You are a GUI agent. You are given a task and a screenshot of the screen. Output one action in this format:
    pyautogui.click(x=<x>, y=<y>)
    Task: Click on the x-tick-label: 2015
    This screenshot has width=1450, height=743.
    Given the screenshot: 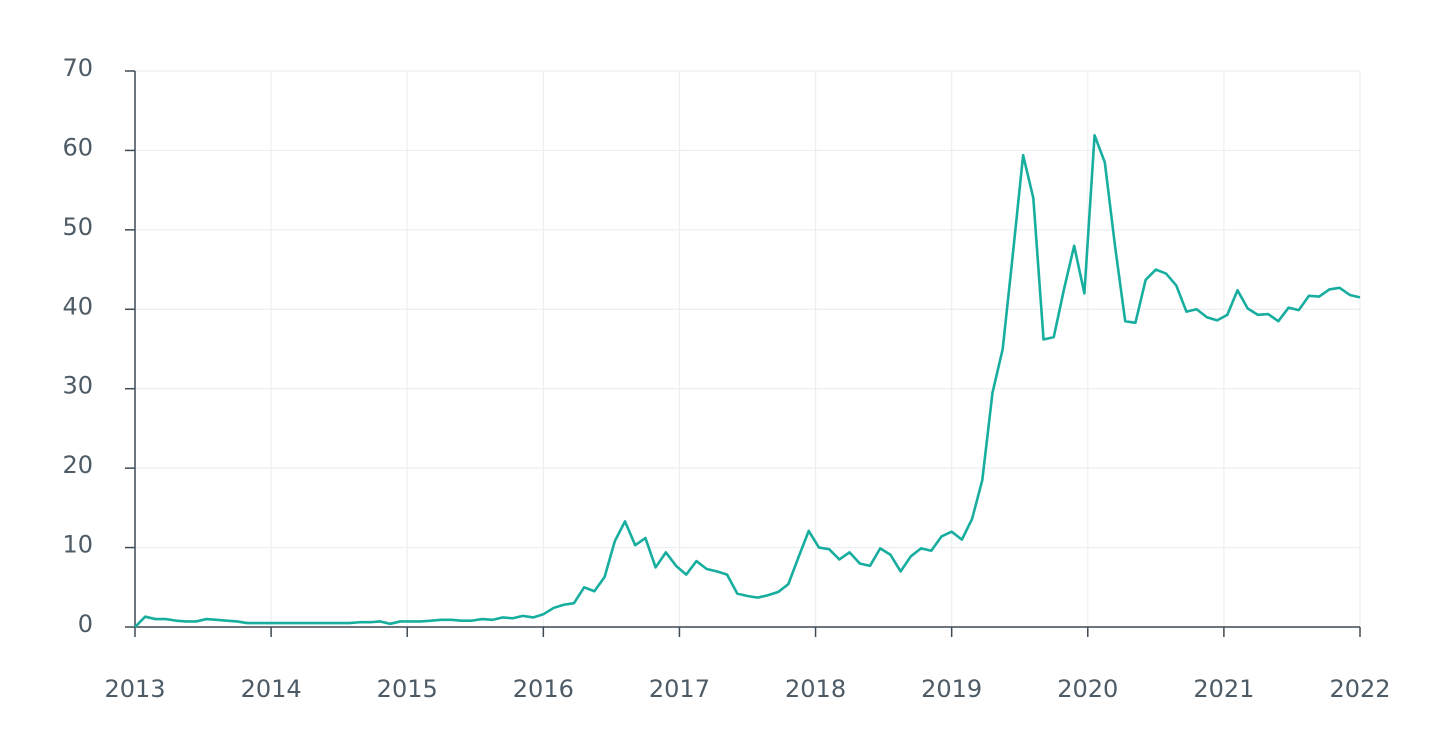 What is the action you would take?
    pyautogui.click(x=407, y=689)
    